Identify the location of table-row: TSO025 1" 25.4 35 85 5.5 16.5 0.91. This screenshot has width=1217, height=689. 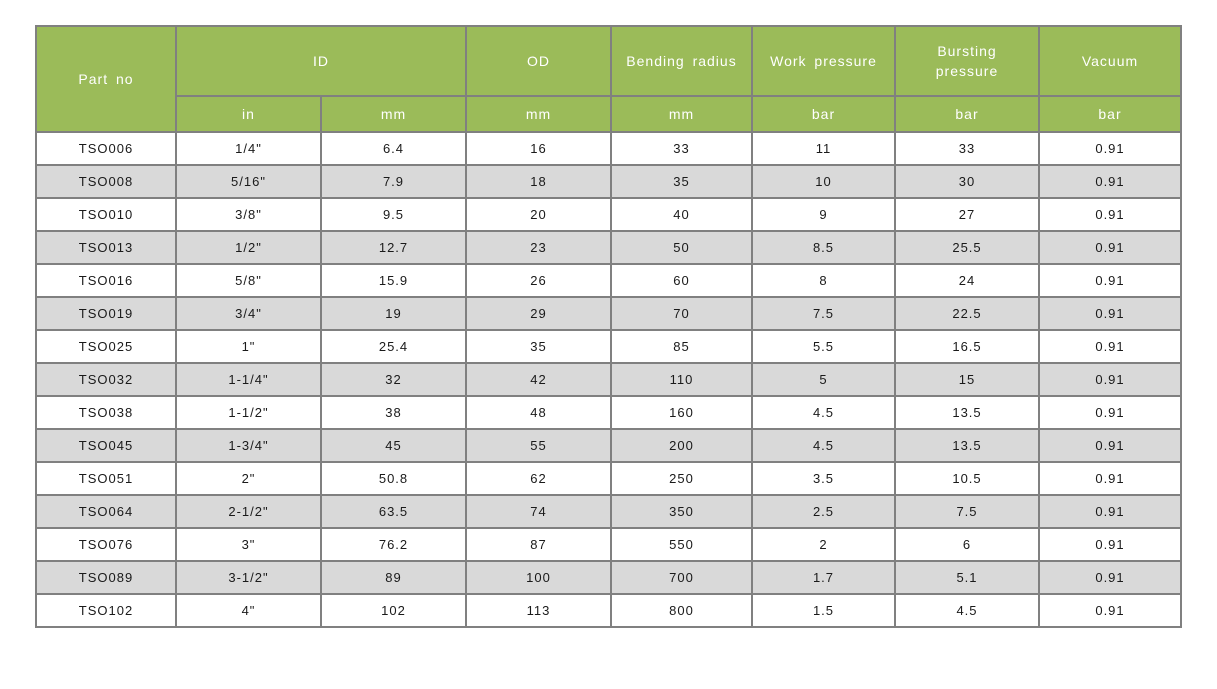
(608, 346).